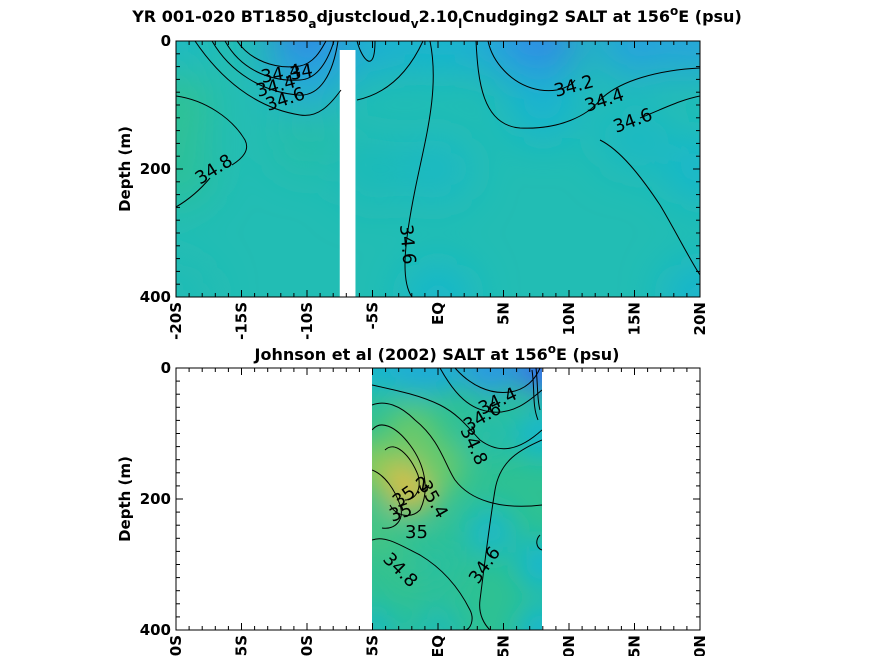 This screenshot has width=875, height=656. What do you see at coordinates (407, 245) in the screenshot?
I see `contour-label: 34.6` at bounding box center [407, 245].